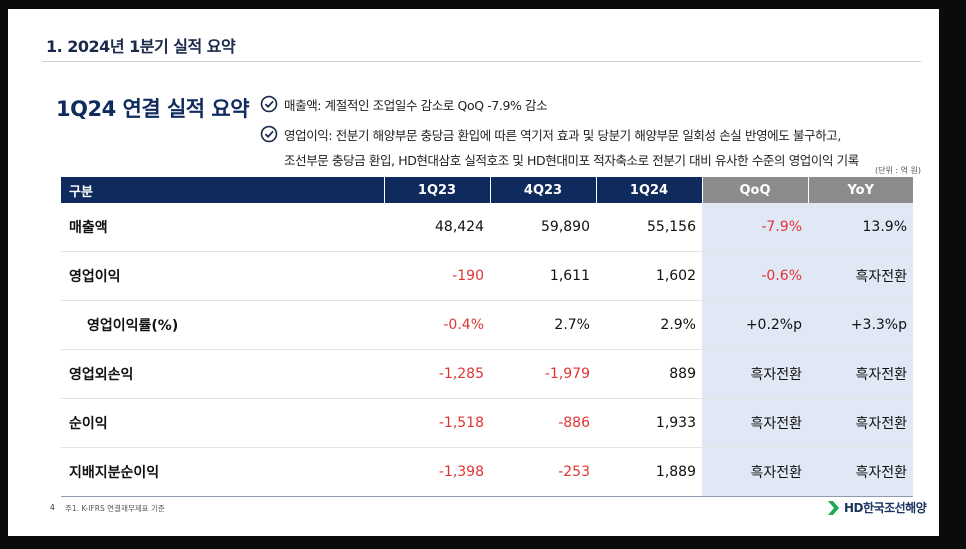 The width and height of the screenshot is (966, 549). Describe the element at coordinates (437, 423) in the screenshot. I see `table-cell: -1,518` at that location.